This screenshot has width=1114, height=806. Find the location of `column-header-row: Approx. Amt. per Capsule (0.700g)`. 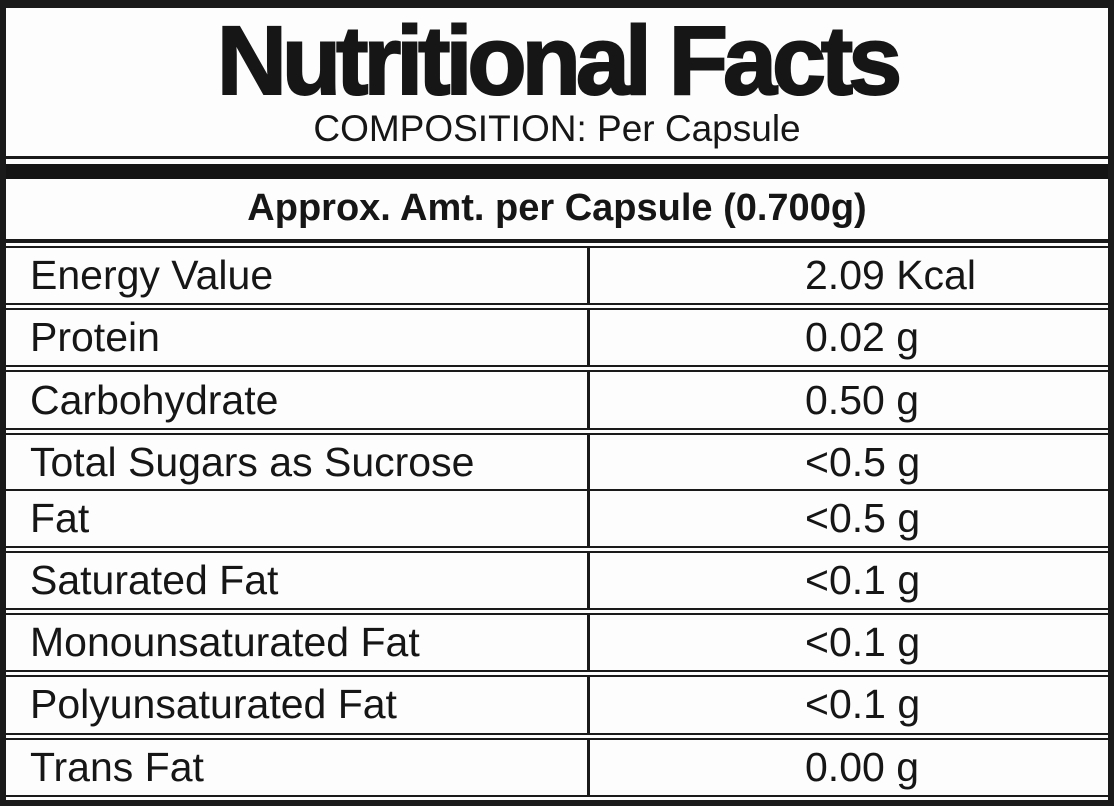

column-header-row: Approx. Amt. per Capsule (0.700g) is located at coordinates (557, 211).